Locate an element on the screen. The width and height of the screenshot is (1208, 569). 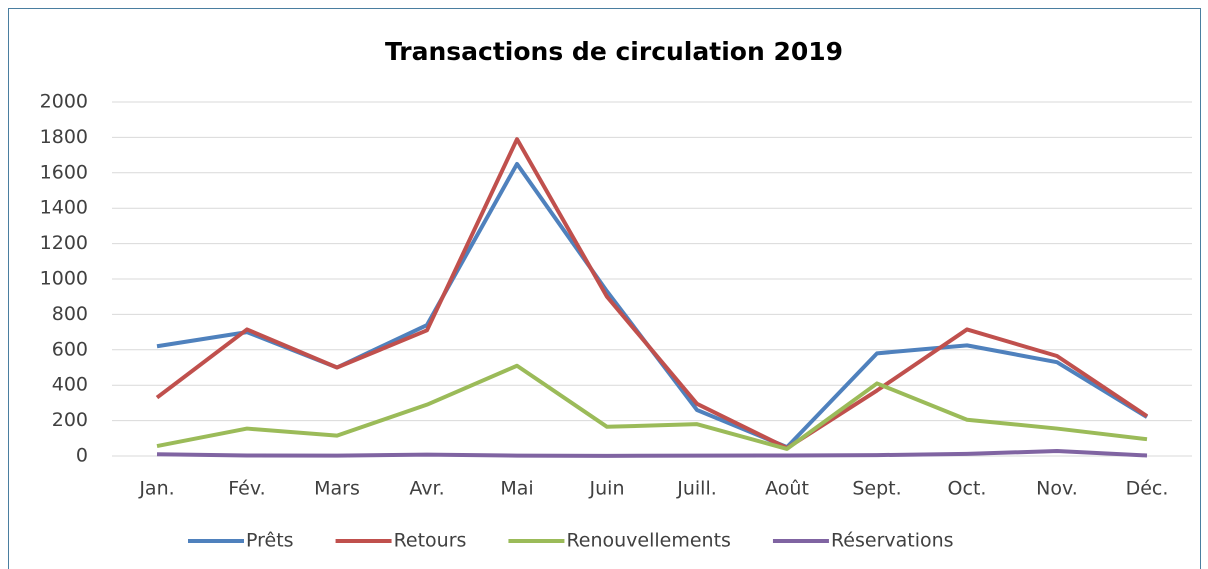
x-tick-label: Jan. is located at coordinates (156, 489).